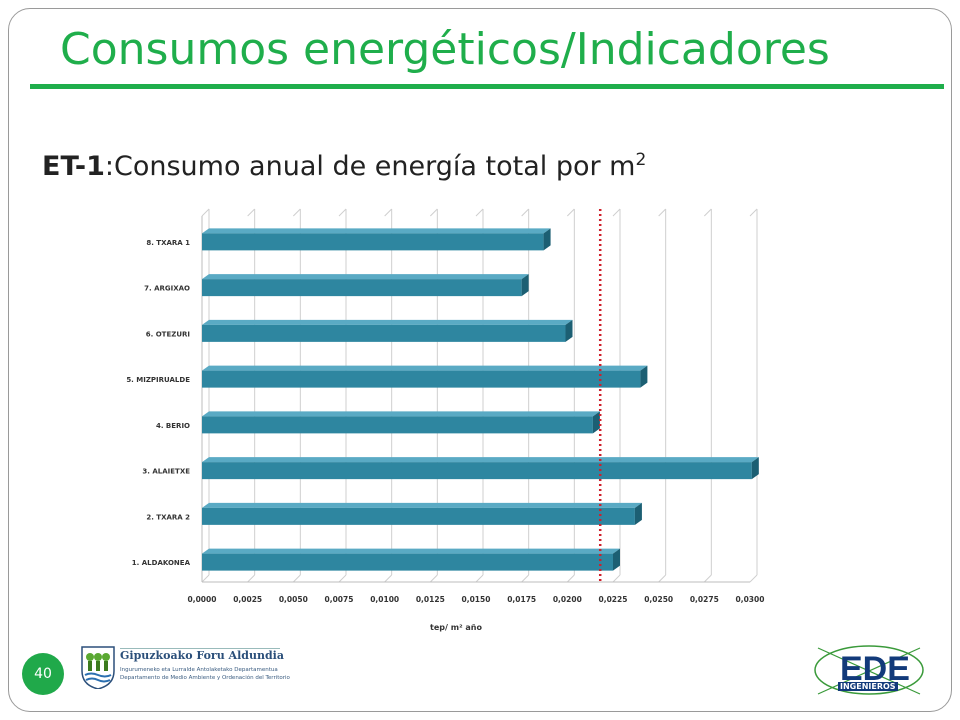  I want to click on ede-emblem-icon: EDE, so click(869, 670).